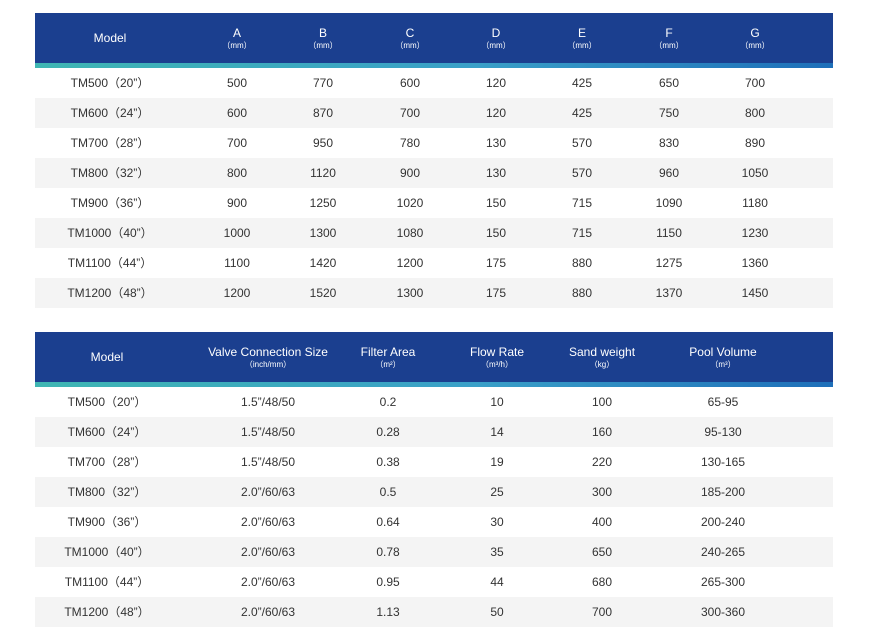 This screenshot has height=644, width=871. Describe the element at coordinates (755, 233) in the screenshot. I see `table-cell: 1230` at that location.